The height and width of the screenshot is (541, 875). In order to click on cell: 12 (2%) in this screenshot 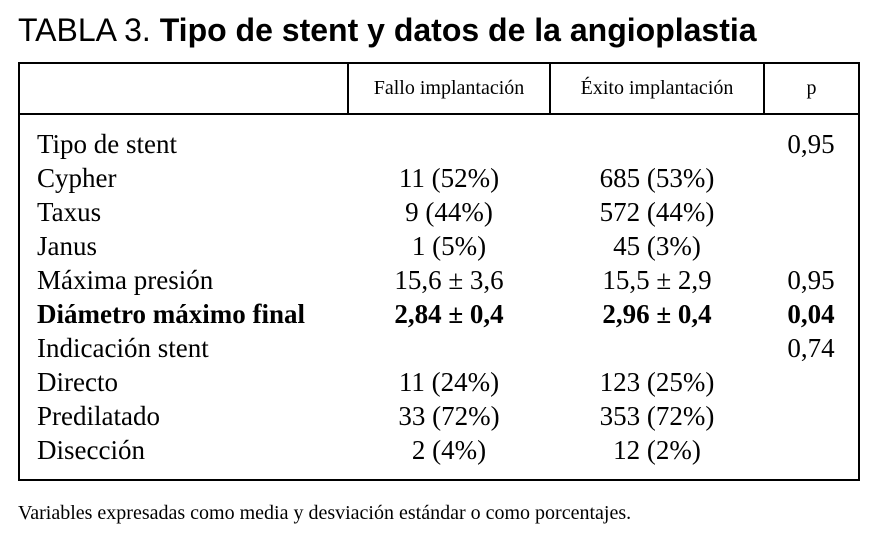, I will do `click(657, 449)`.